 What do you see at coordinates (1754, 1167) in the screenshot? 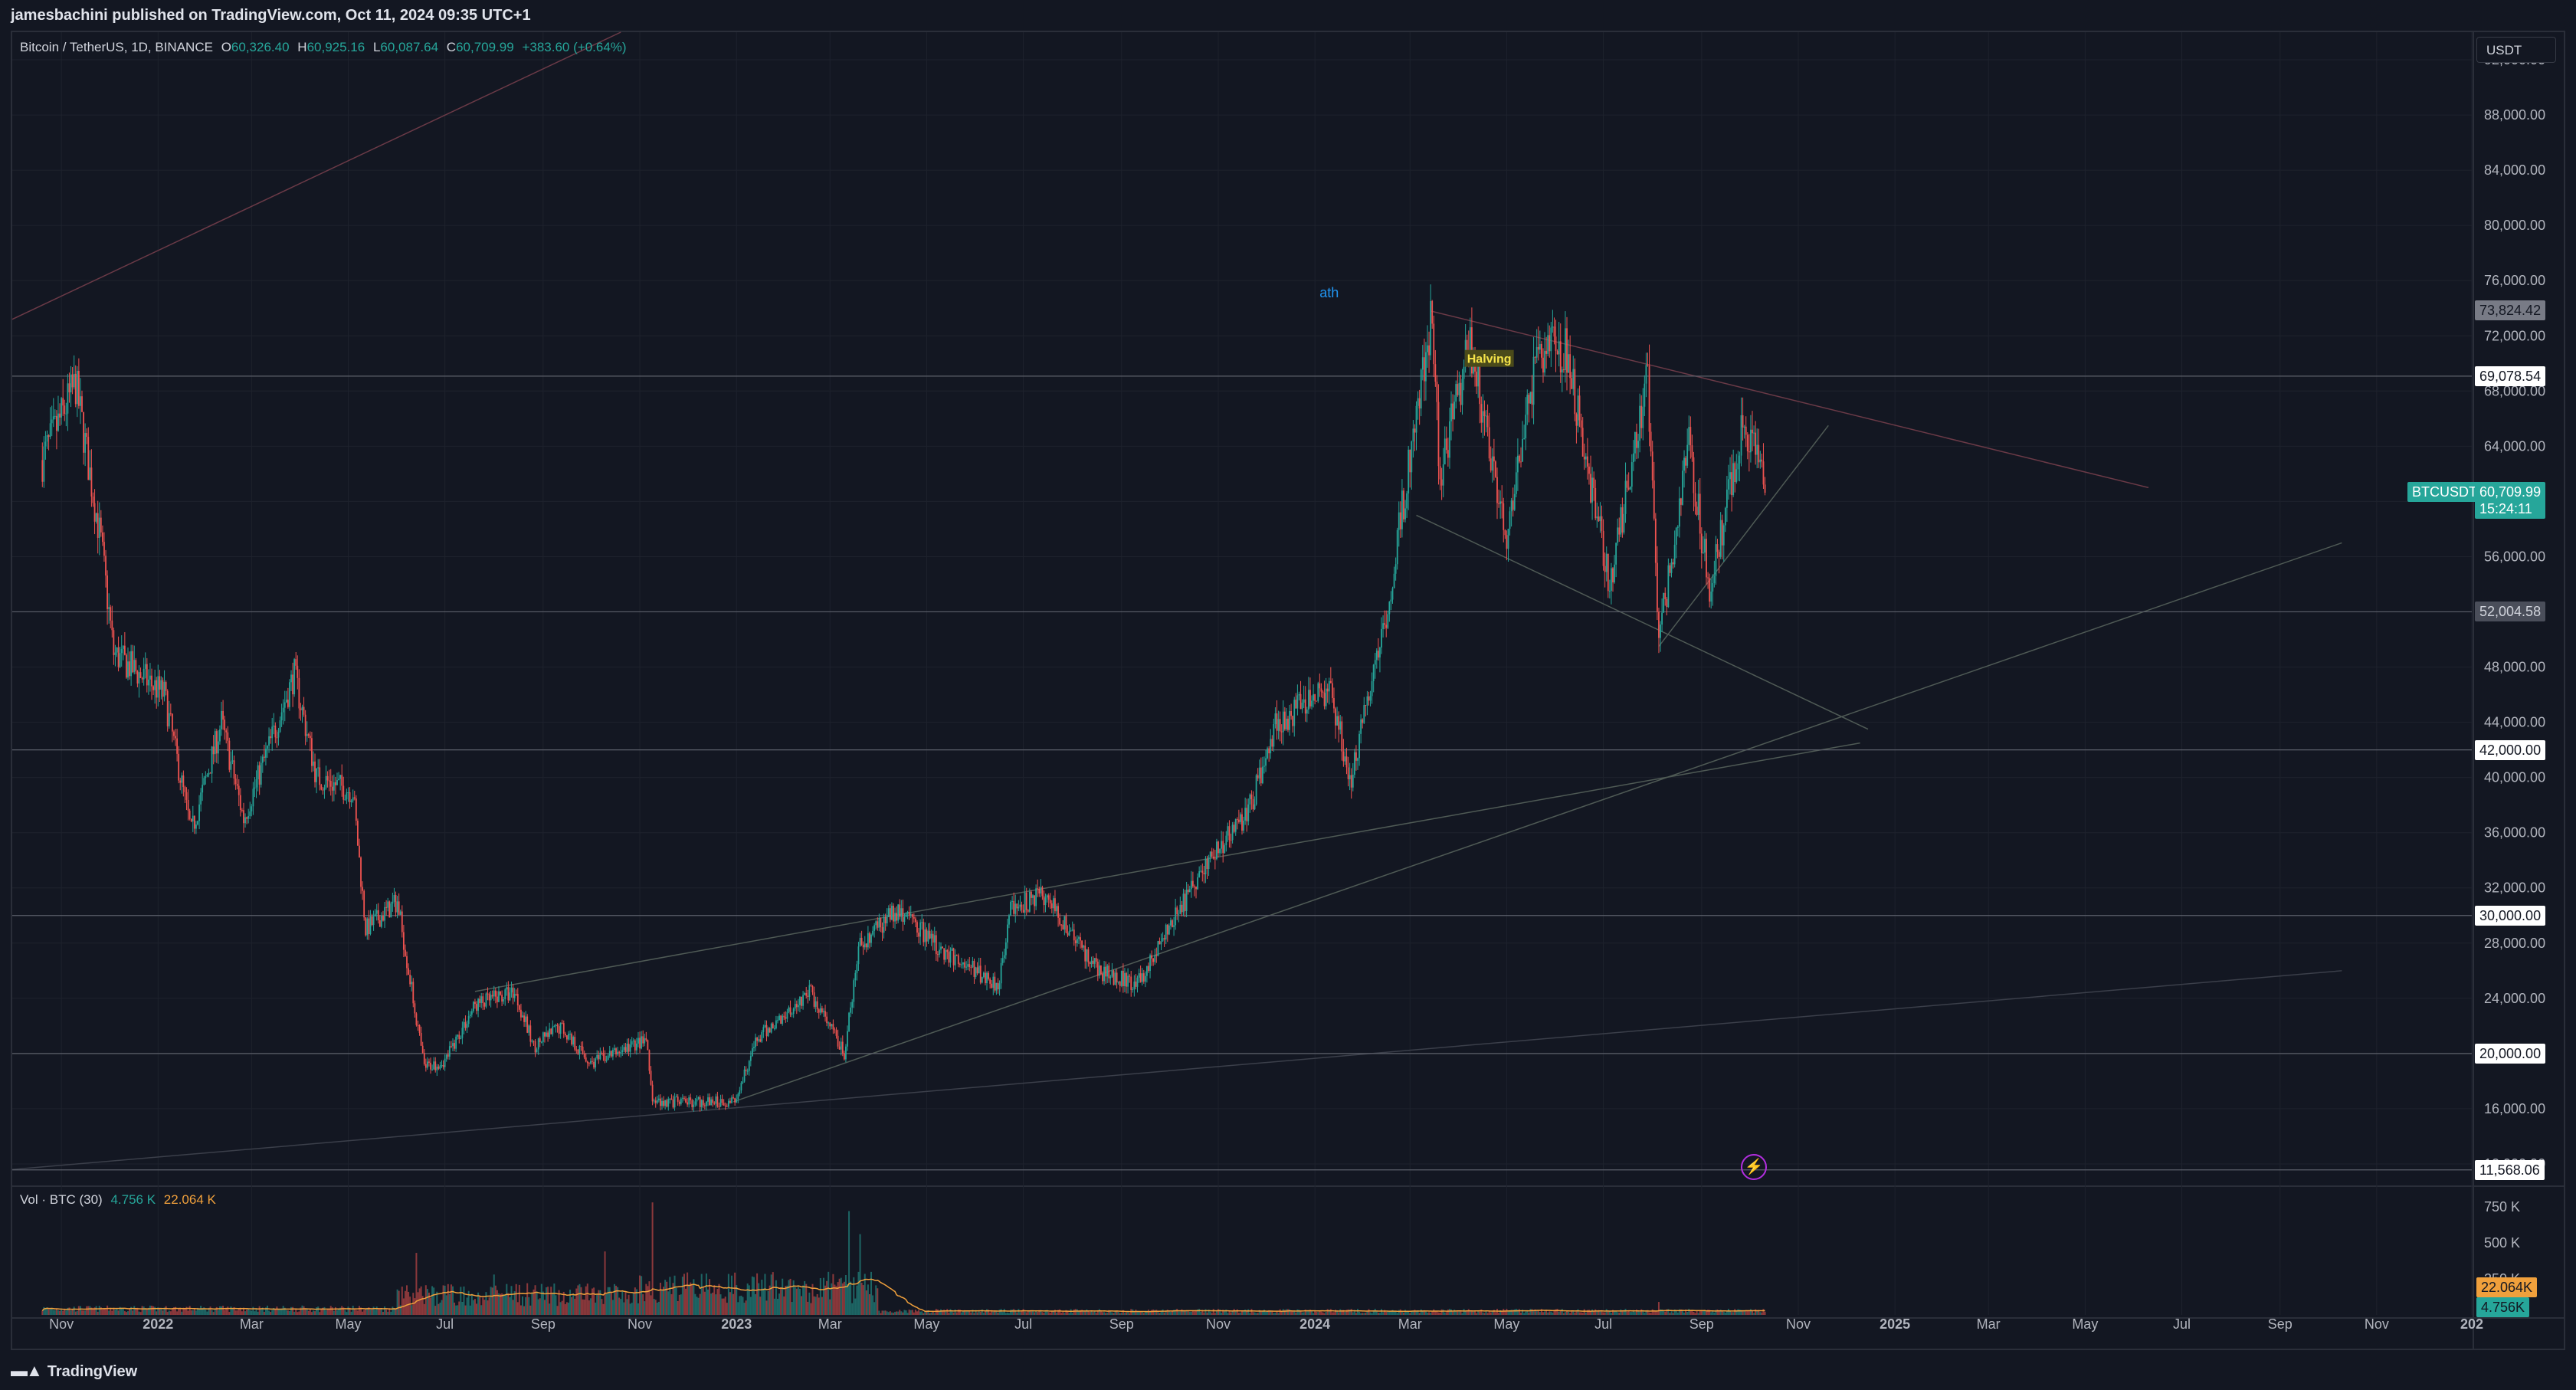
I see `lightning-icon: ⚡` at bounding box center [1754, 1167].